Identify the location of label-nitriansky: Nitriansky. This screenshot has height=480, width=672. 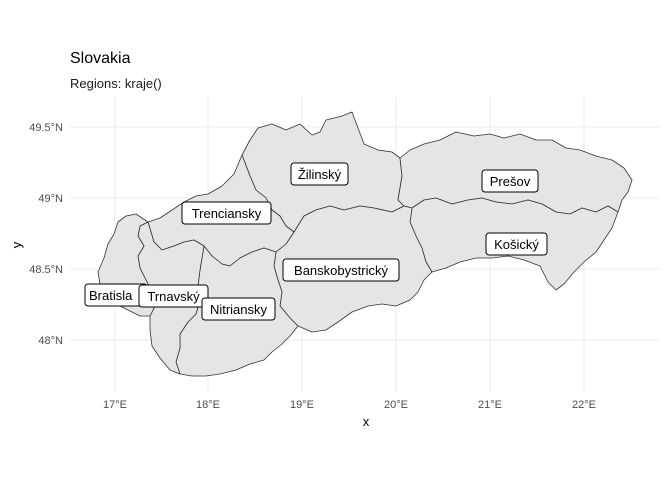
(238, 309).